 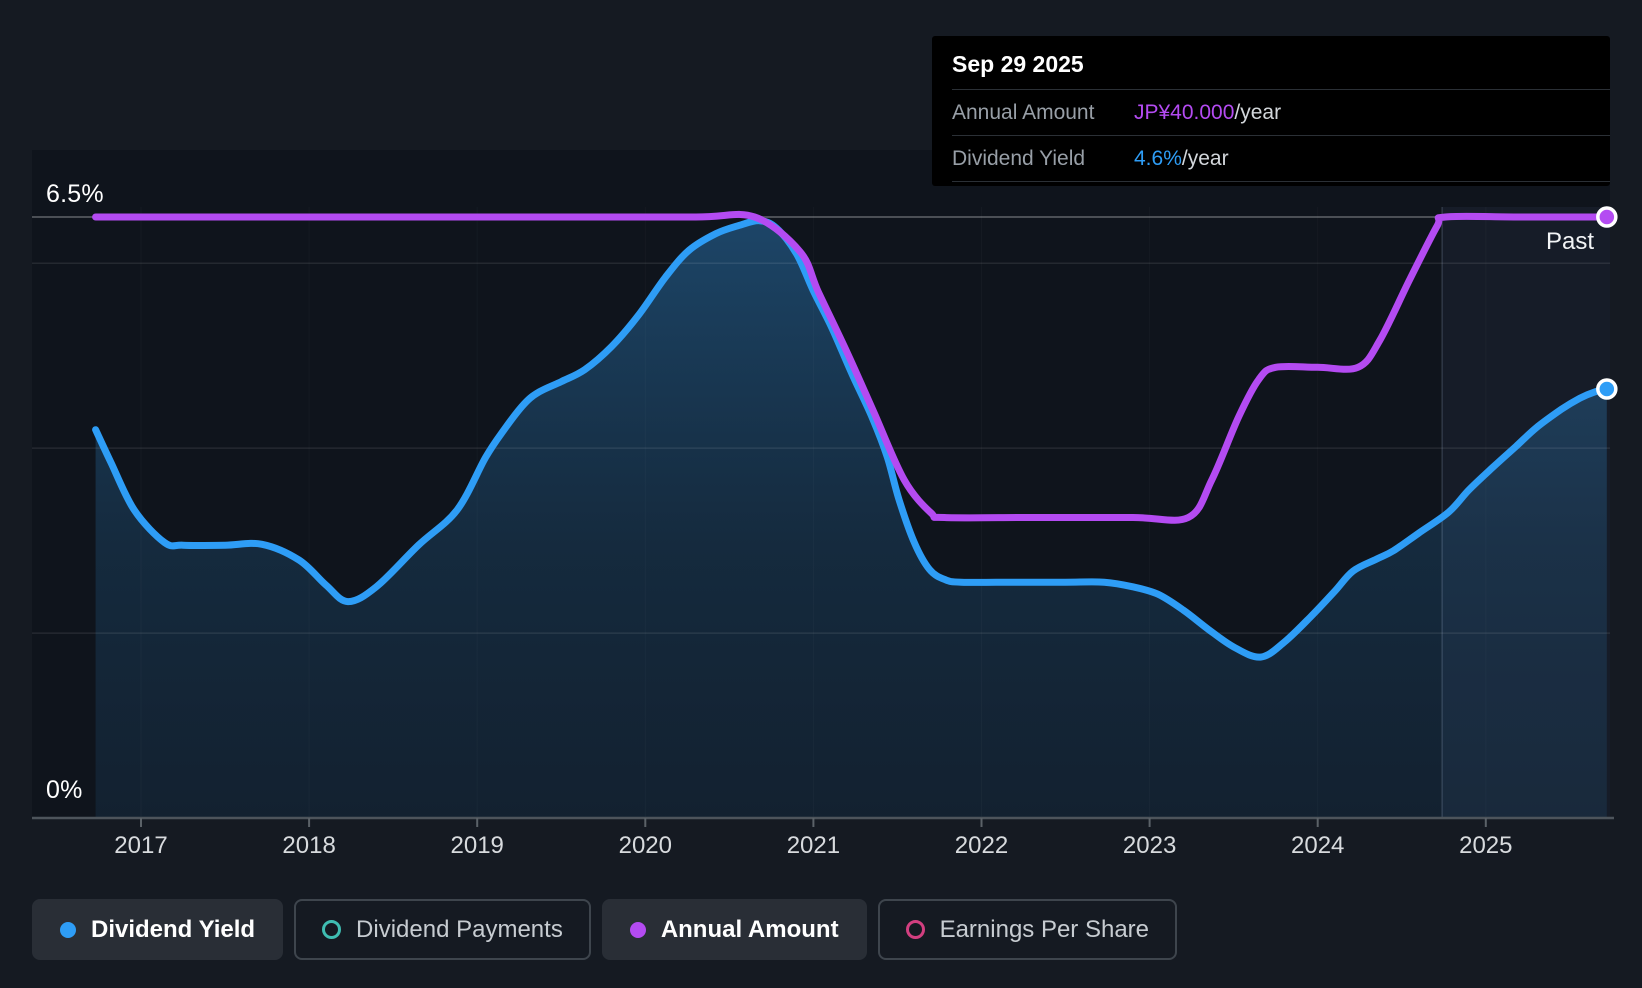 I want to click on tooltip-value: JP¥40.000, so click(x=1184, y=112).